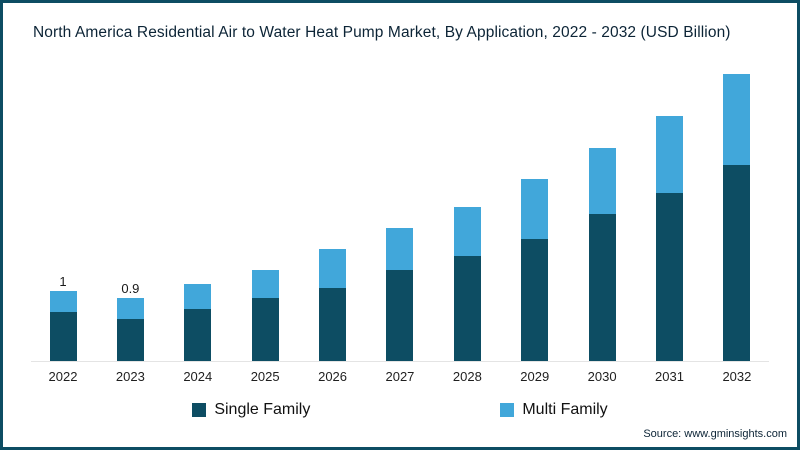 This screenshot has height=450, width=800. I want to click on bar-2032-single-family, so click(737, 263).